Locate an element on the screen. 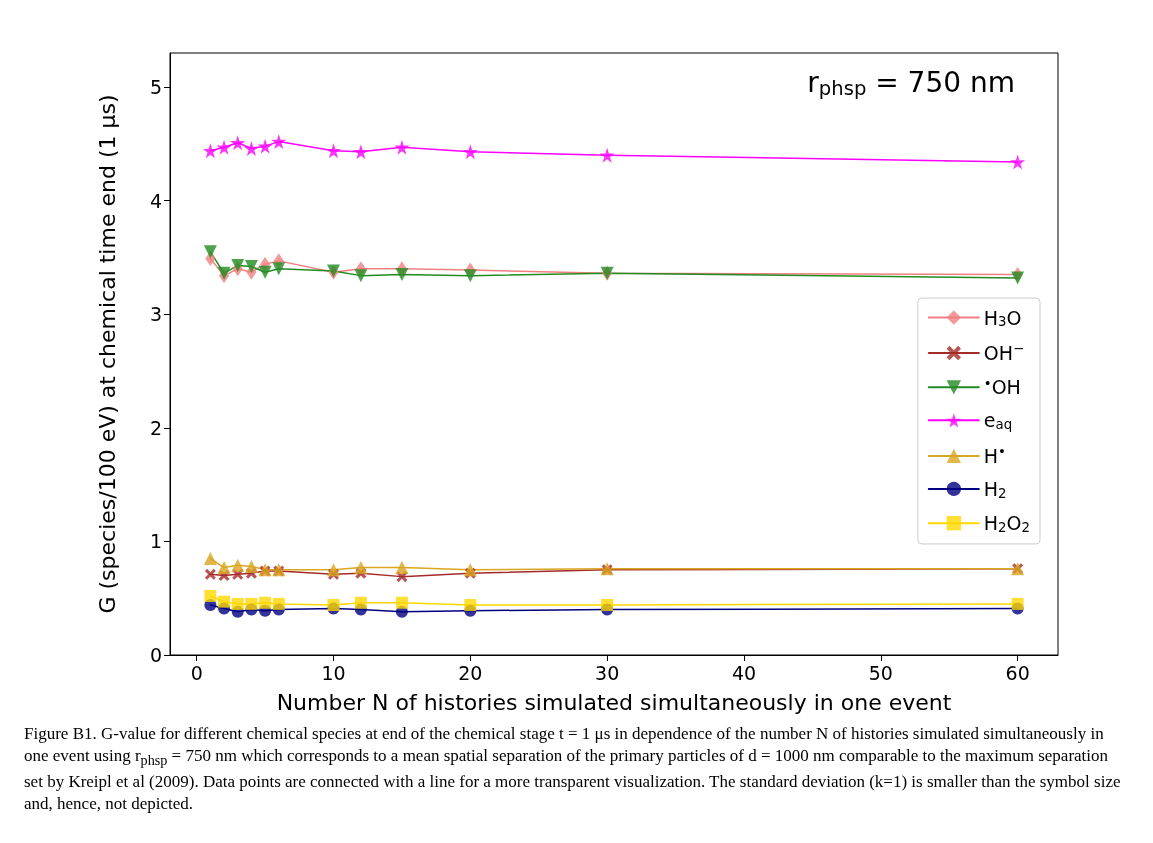  legend-label: •OH is located at coordinates (1002, 387).